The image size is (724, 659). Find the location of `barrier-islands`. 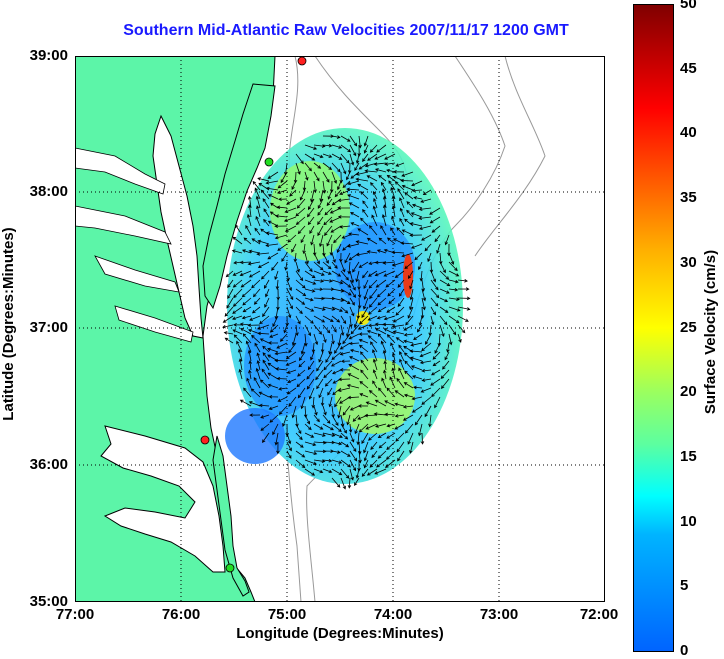

barrier-islands is located at coordinates (231, 516).